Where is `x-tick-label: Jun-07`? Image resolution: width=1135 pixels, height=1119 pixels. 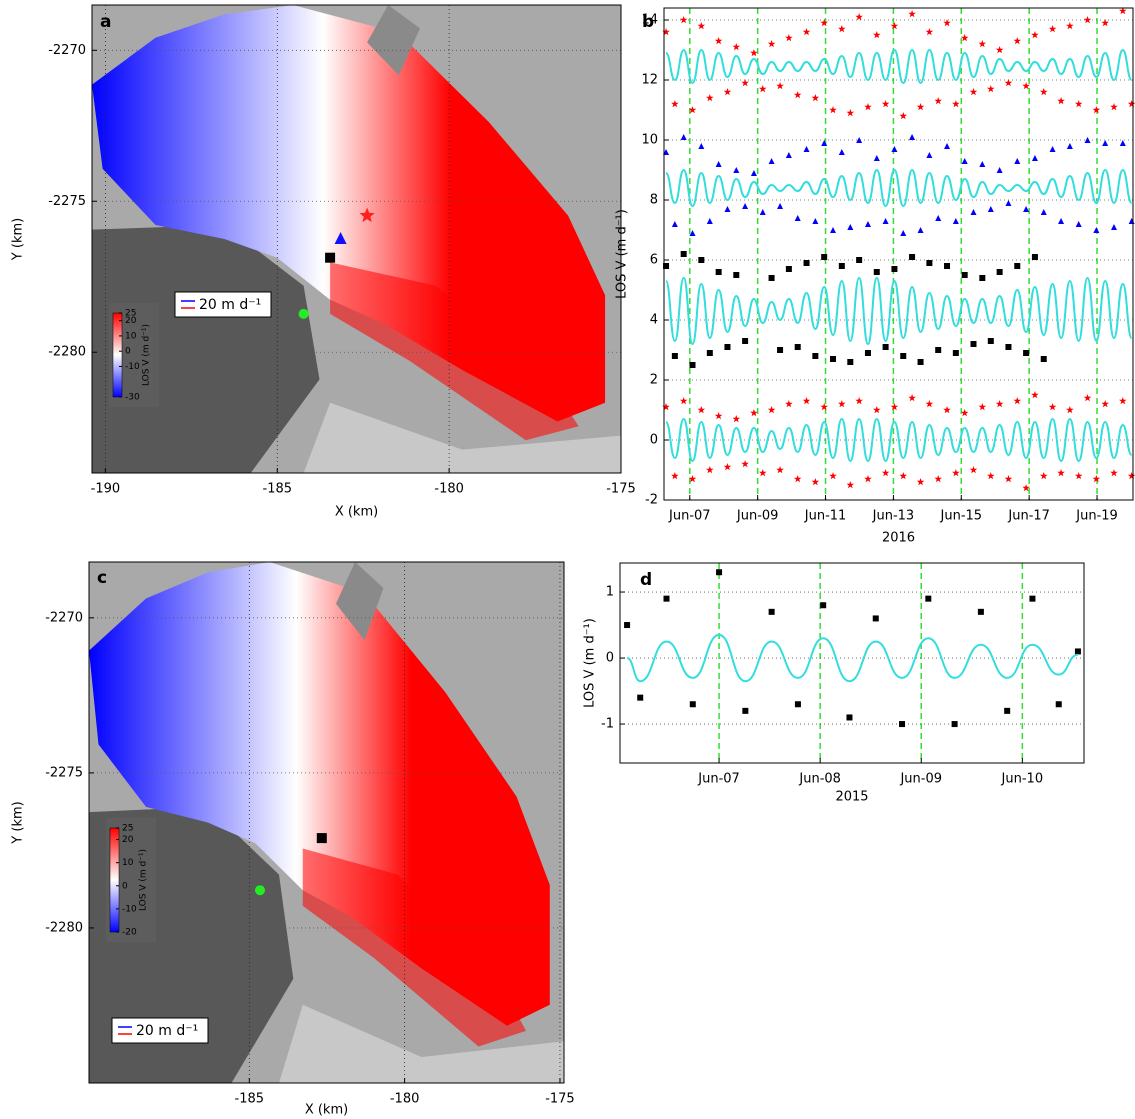
x-tick-label: Jun-07 is located at coordinates (689, 516).